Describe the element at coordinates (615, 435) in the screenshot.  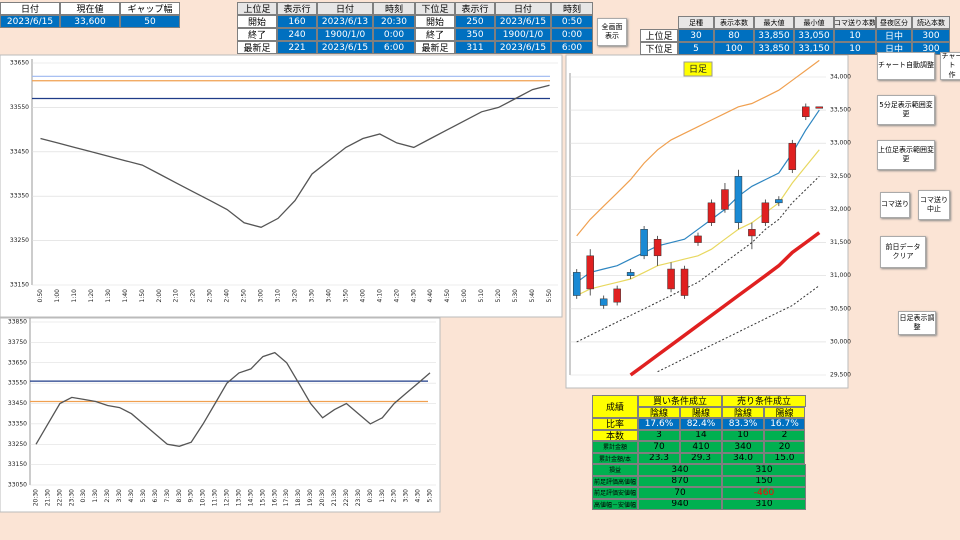
I see `row-label: 本数` at that location.